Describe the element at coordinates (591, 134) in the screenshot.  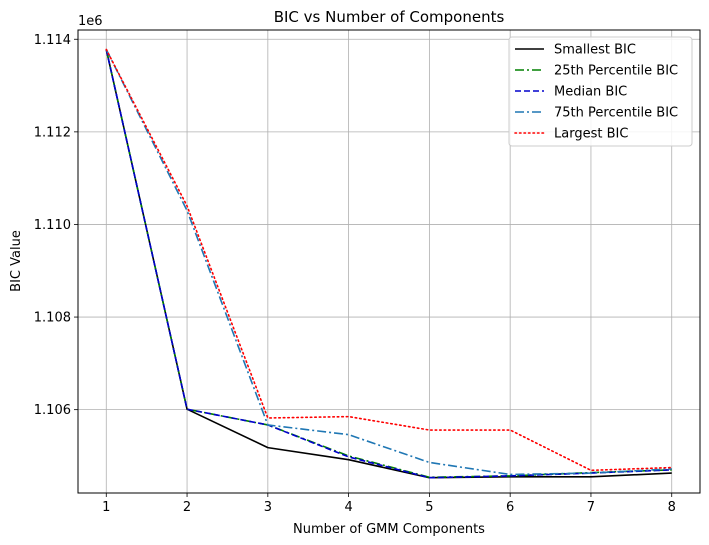
I see `legend-label-5: Largest BIC` at that location.